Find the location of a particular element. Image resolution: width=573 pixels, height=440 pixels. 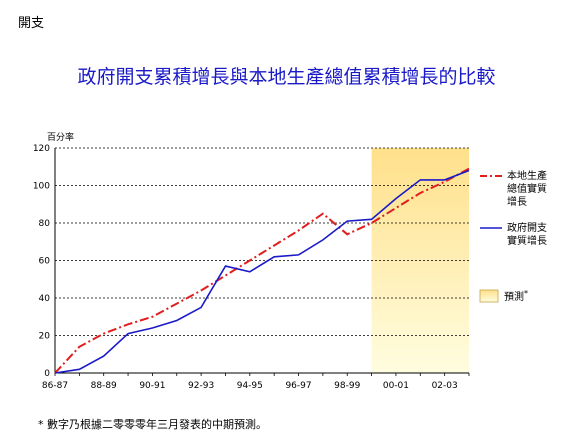

x-tick-label: 94-95 is located at coordinates (250, 386).